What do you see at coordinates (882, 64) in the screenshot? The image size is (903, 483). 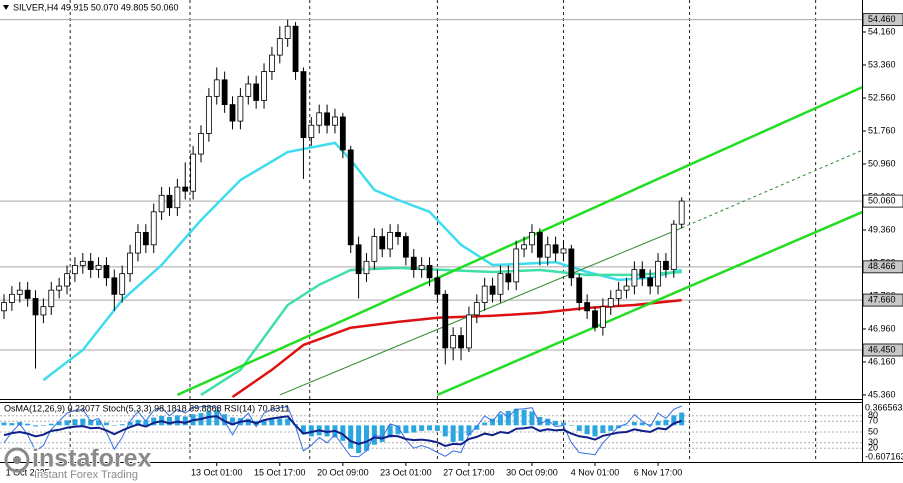 I see `y-tick-label: 53.360` at bounding box center [882, 64].